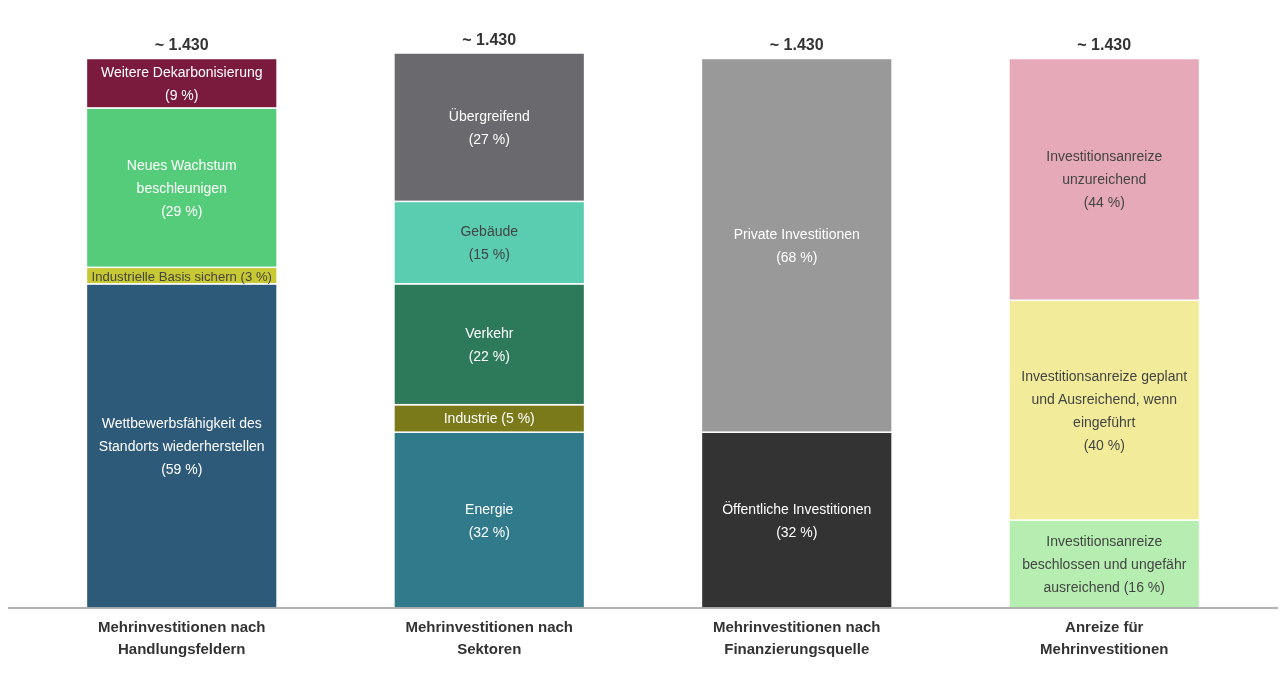 The image size is (1287, 681). What do you see at coordinates (181, 71) in the screenshot?
I see `series-label: Weitere Dekarbonisierung` at bounding box center [181, 71].